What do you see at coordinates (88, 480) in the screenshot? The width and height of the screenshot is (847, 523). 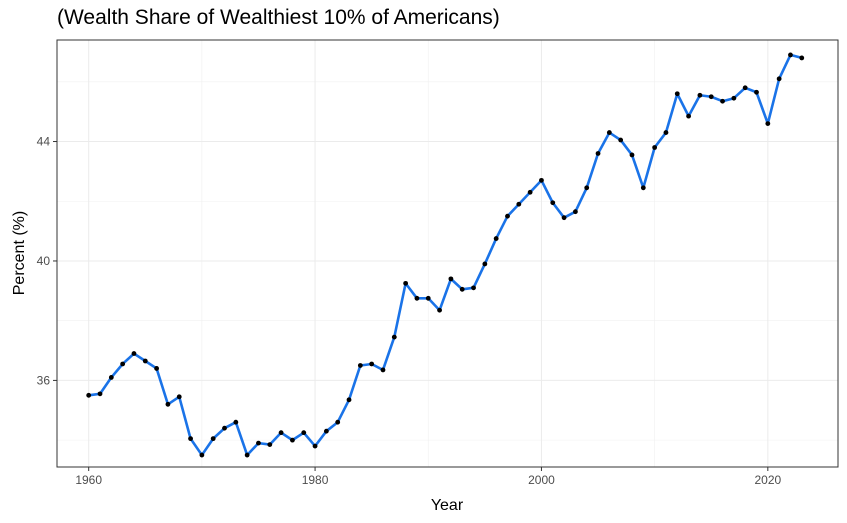 I see `x-tick-label: 1960` at bounding box center [88, 480].